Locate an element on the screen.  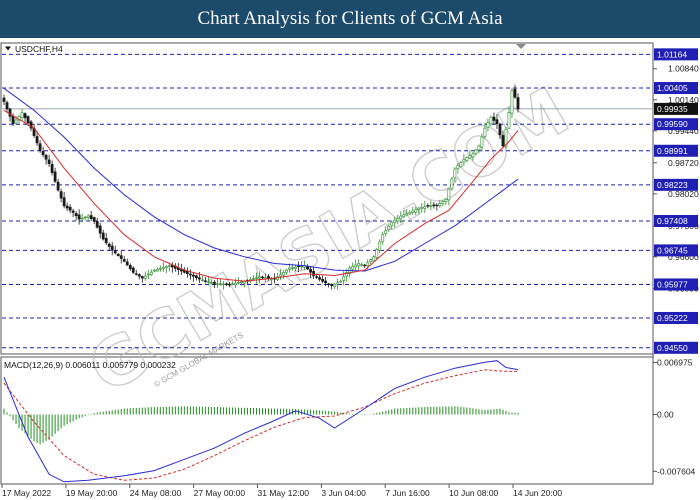
level-label: 0.97408 is located at coordinates (672, 221).